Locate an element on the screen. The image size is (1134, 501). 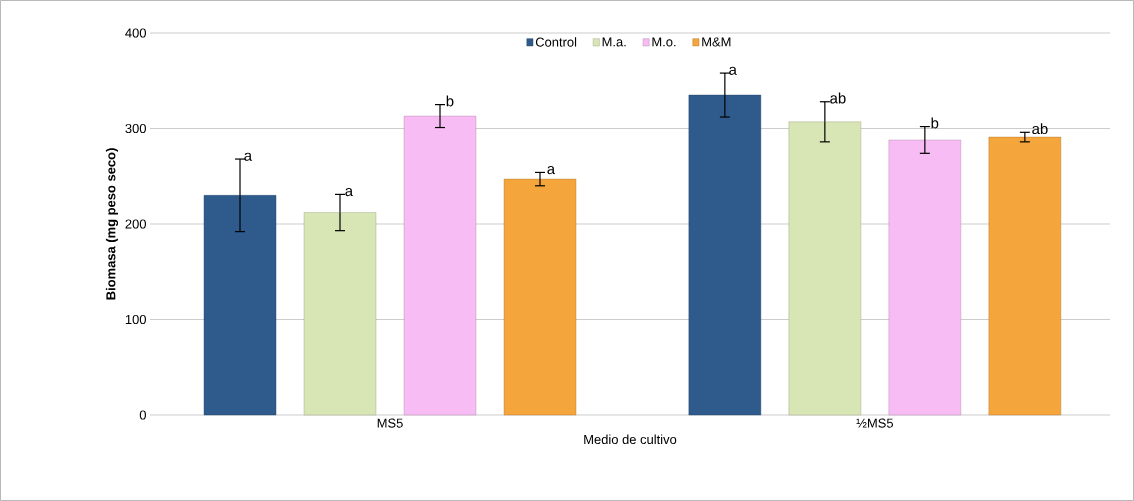
y-tick-label: 200 is located at coordinates (135, 224).